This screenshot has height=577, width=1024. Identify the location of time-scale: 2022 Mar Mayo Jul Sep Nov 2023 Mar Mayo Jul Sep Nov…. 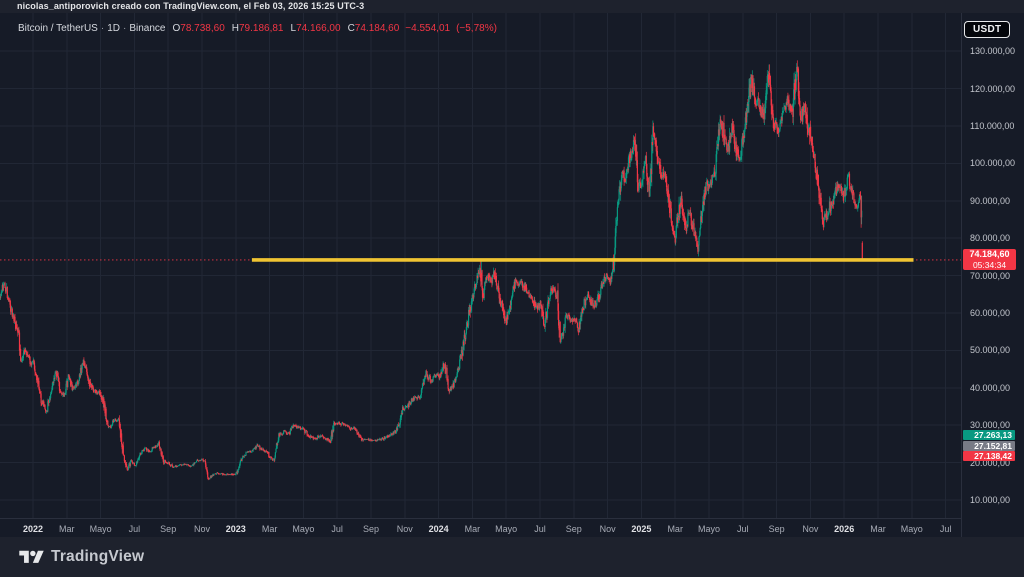
(480, 527).